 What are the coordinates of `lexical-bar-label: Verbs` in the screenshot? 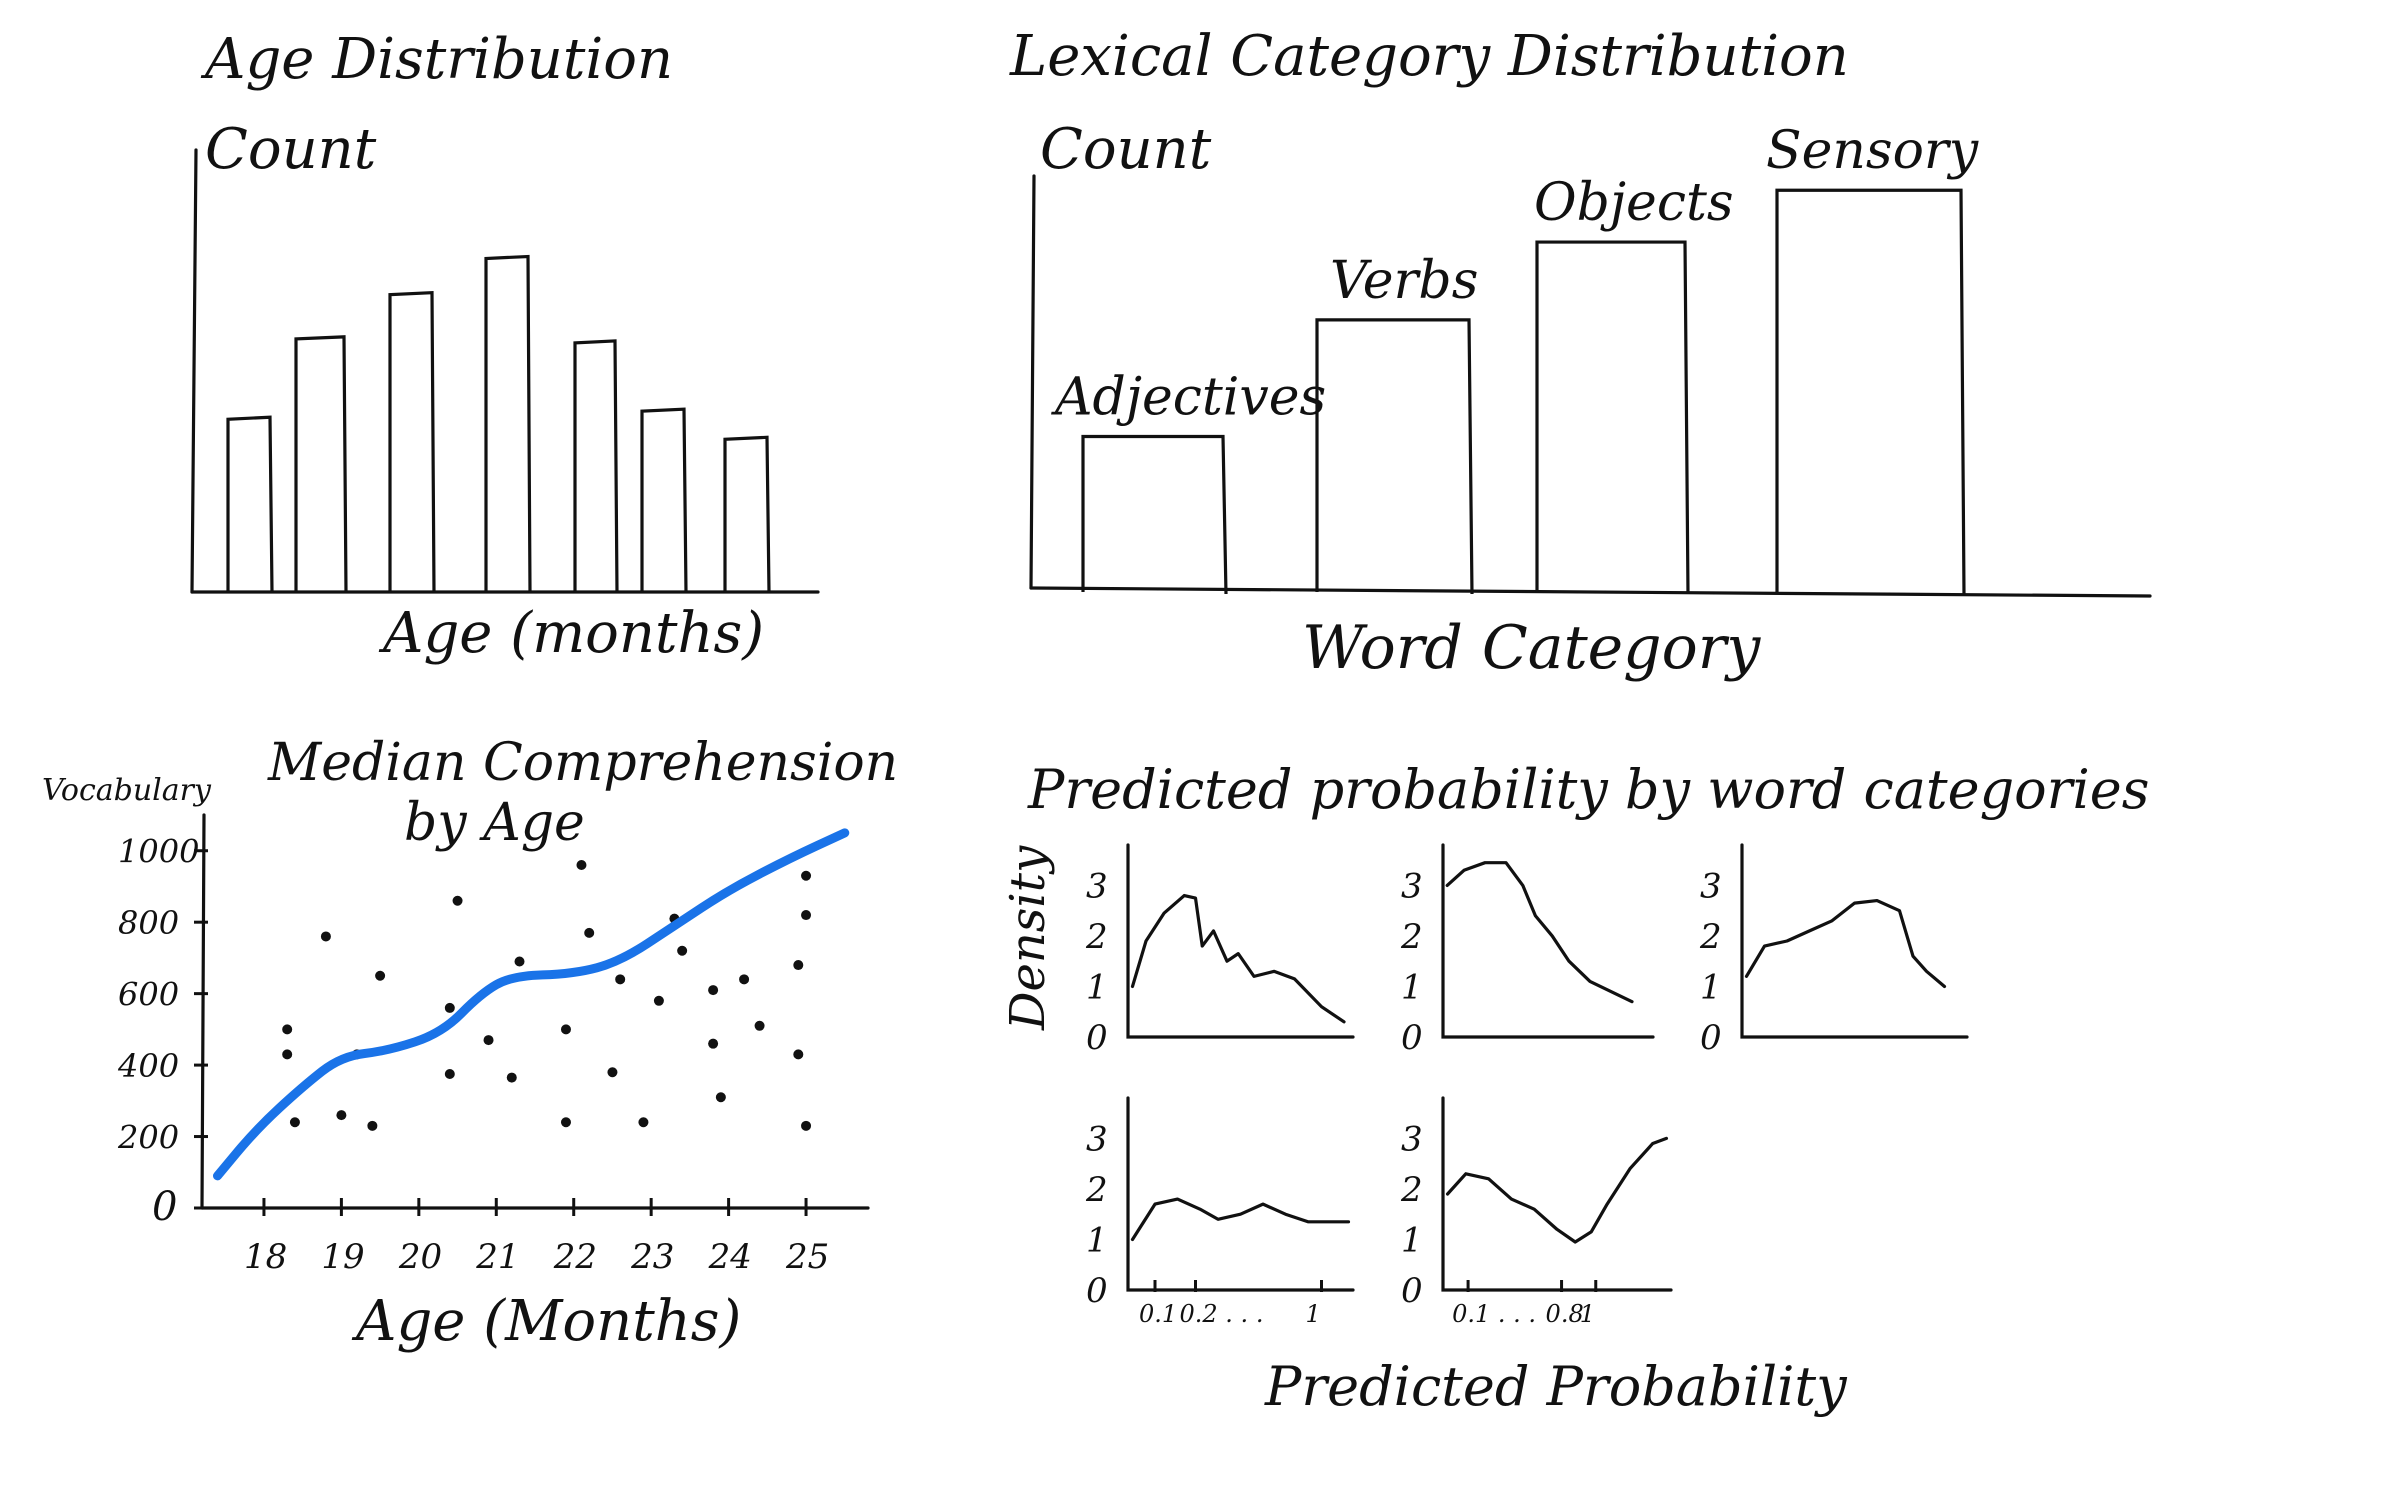 It's located at (1404, 281).